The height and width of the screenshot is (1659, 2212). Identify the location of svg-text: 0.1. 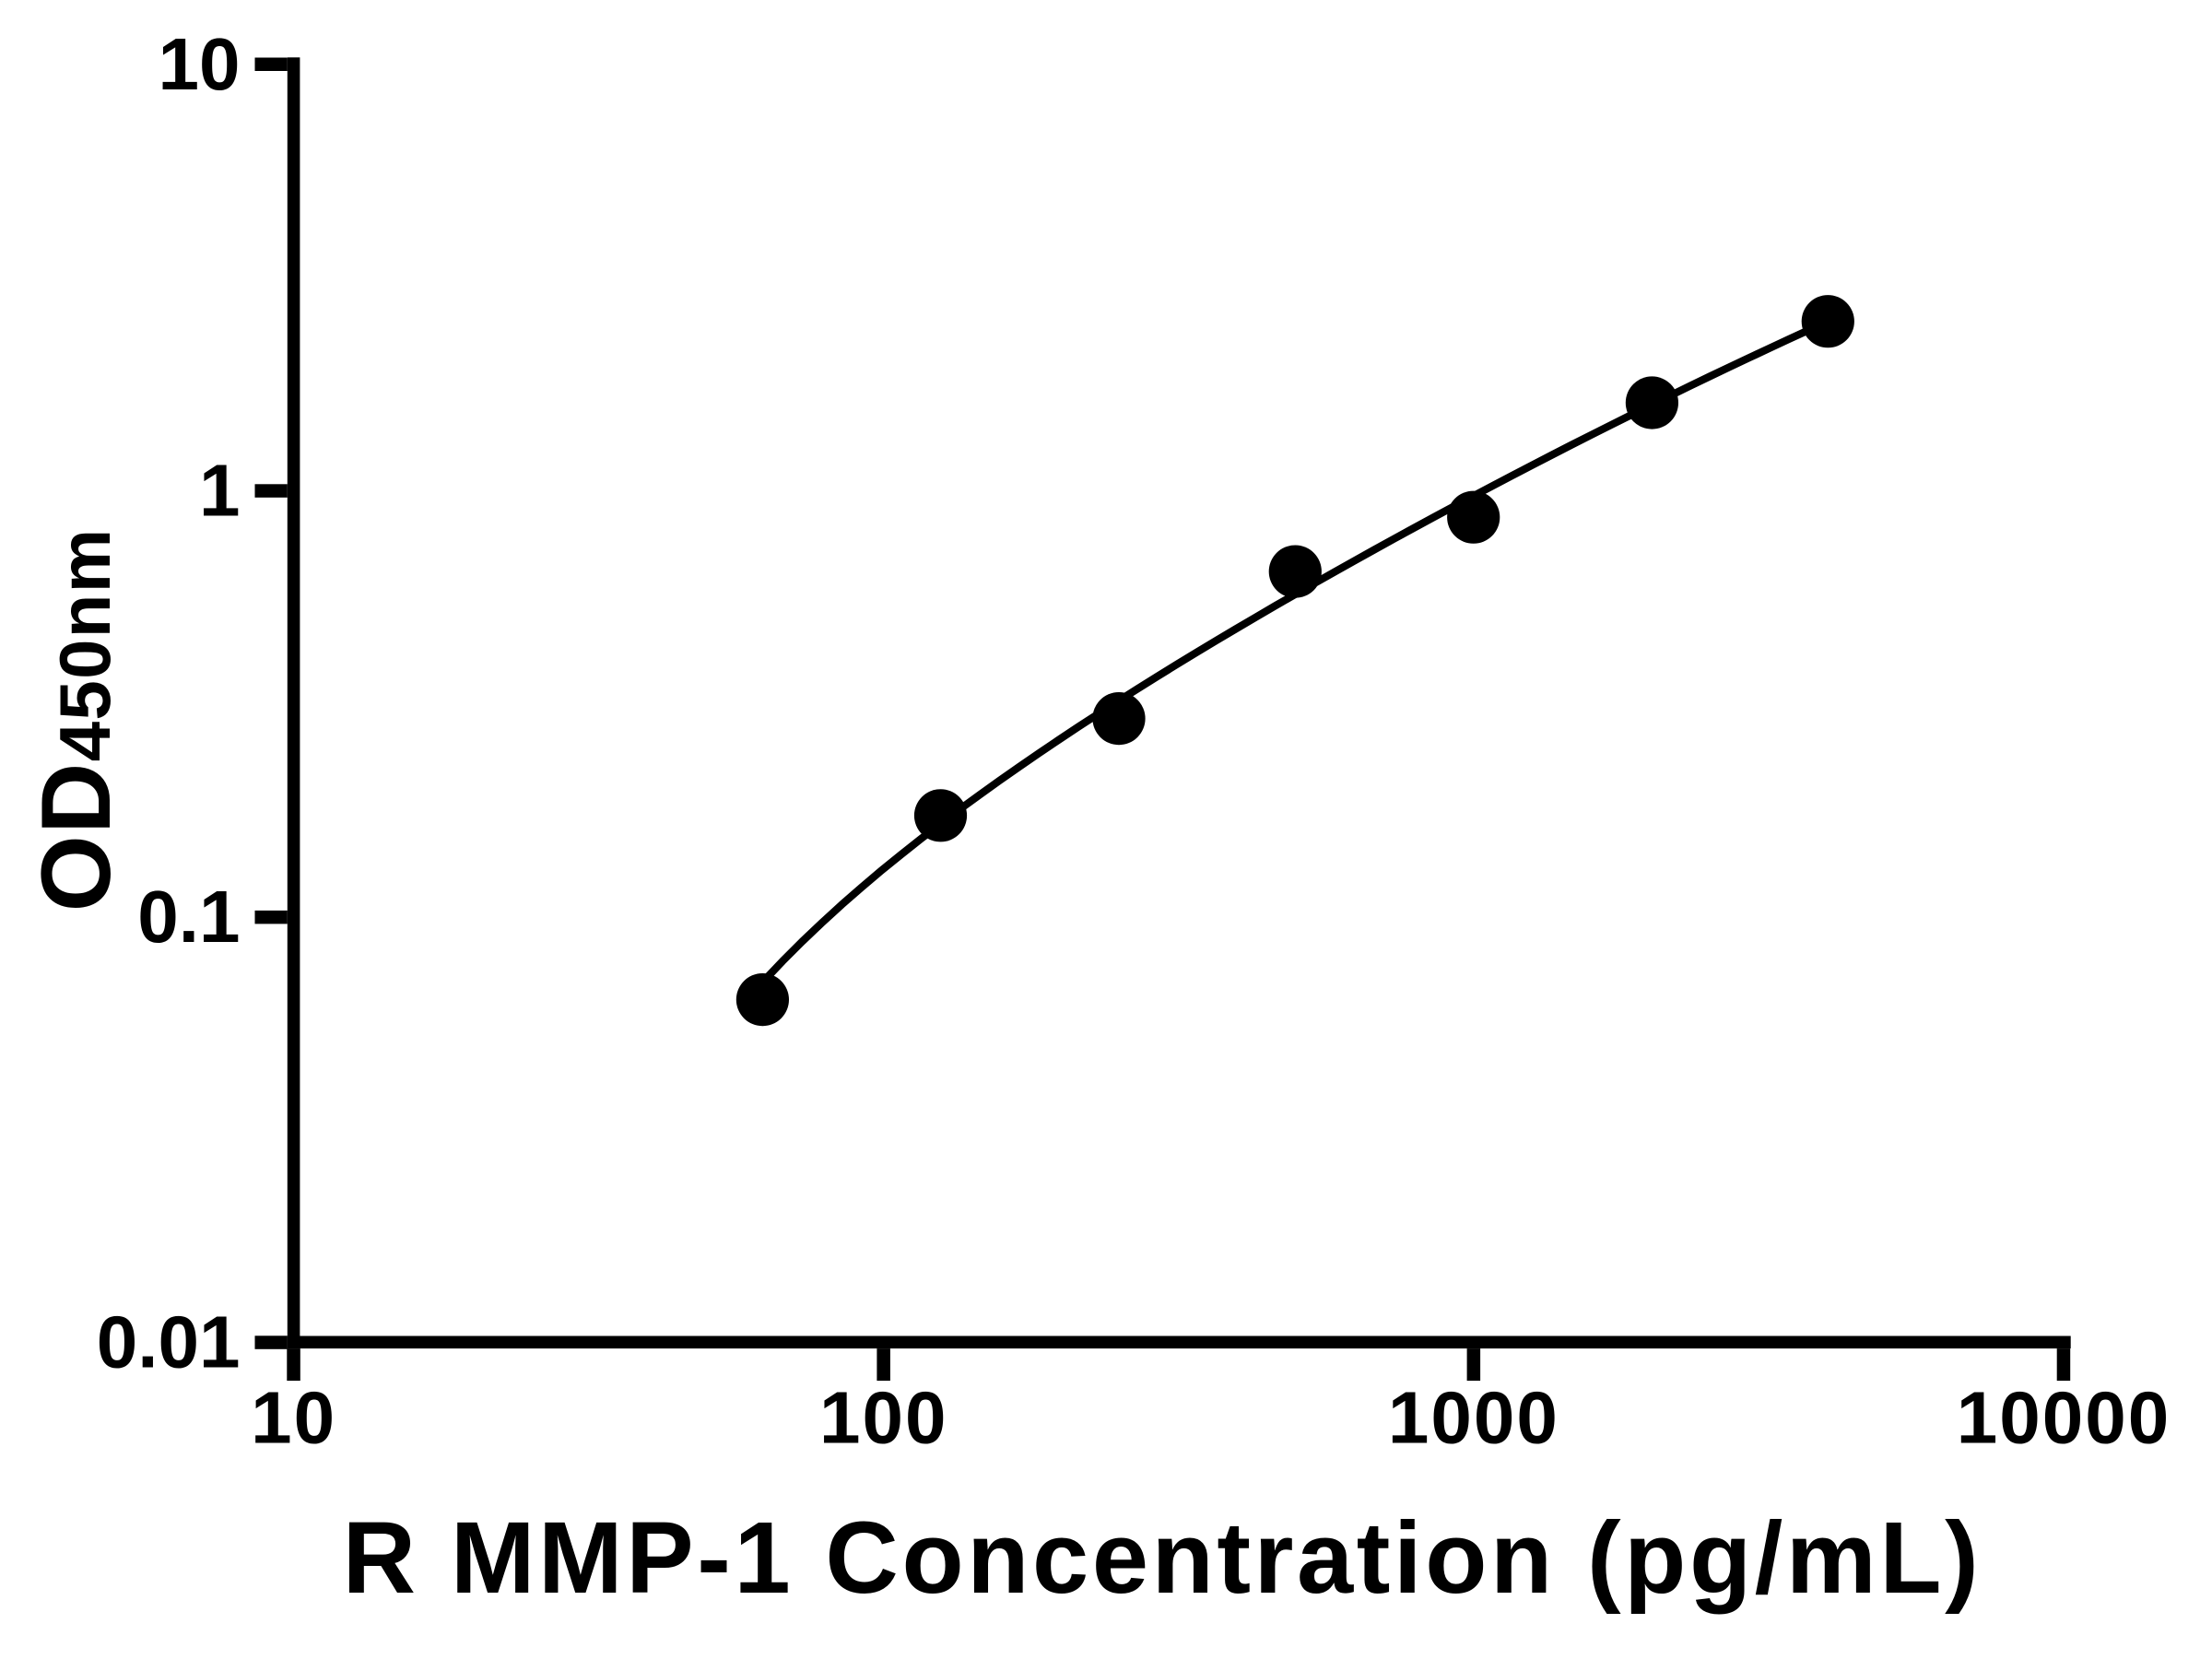
(188, 917).